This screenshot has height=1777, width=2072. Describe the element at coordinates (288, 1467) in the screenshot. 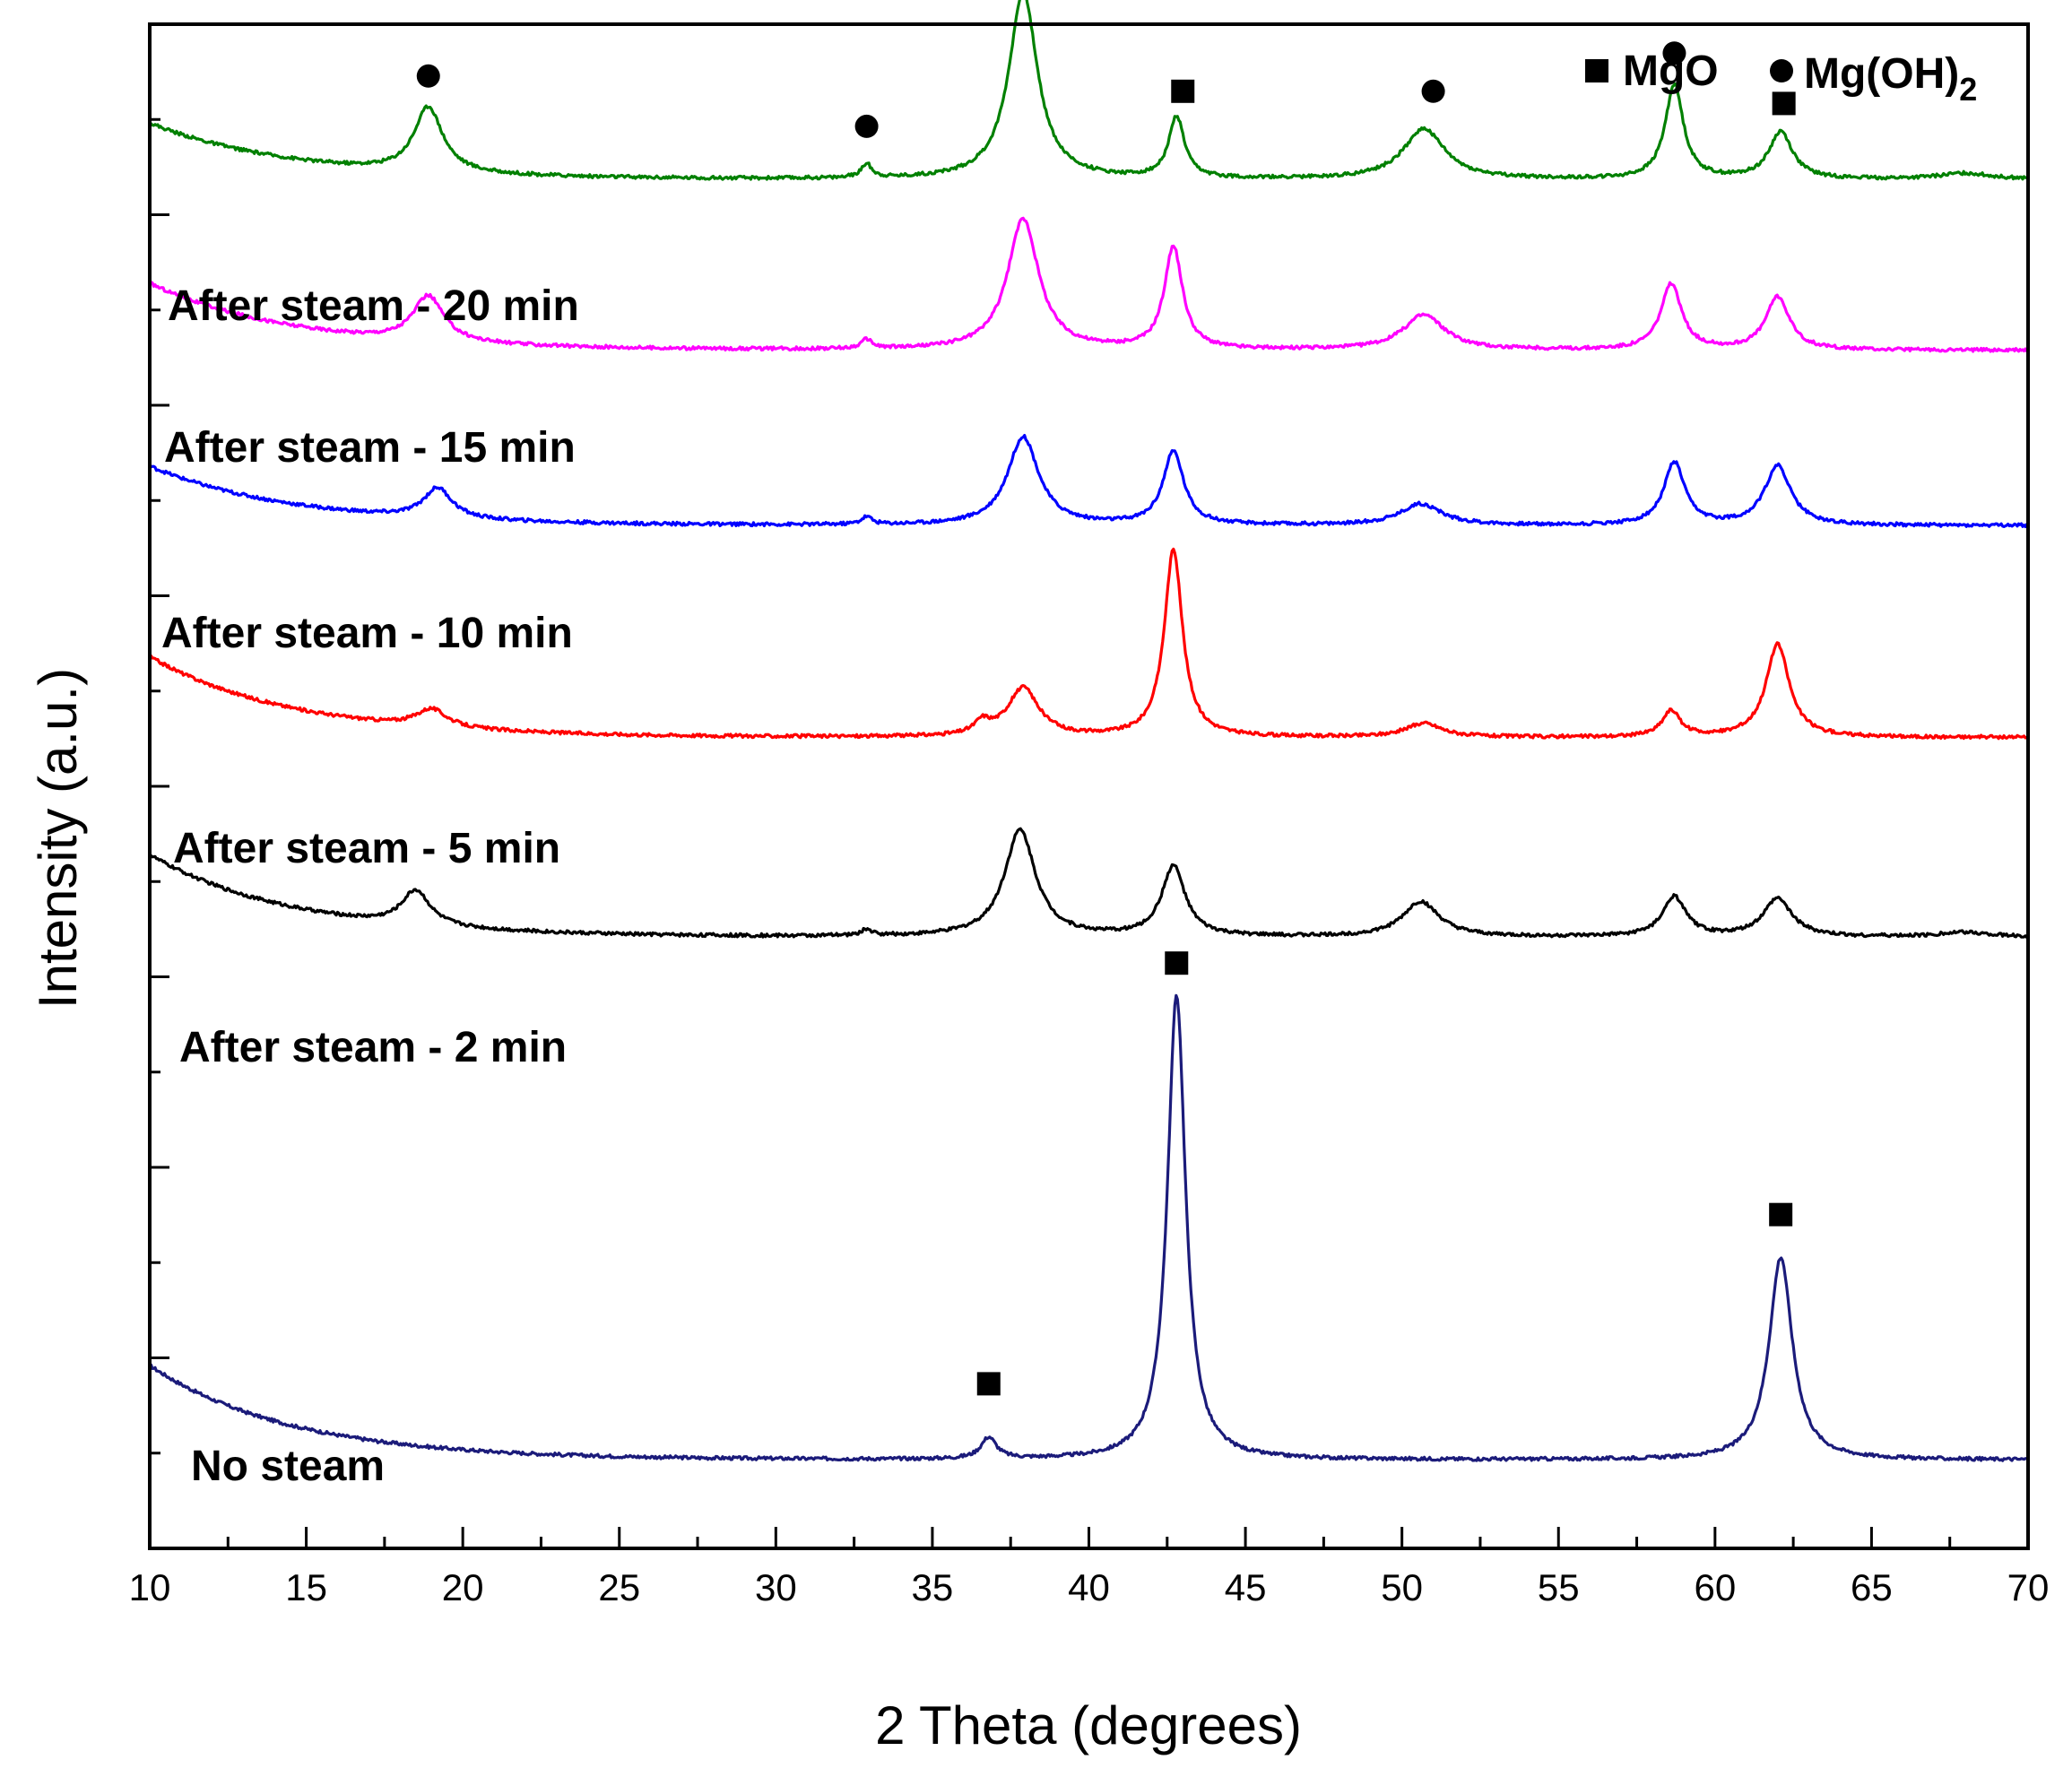

I see `series-label-no-steam: No steam` at that location.